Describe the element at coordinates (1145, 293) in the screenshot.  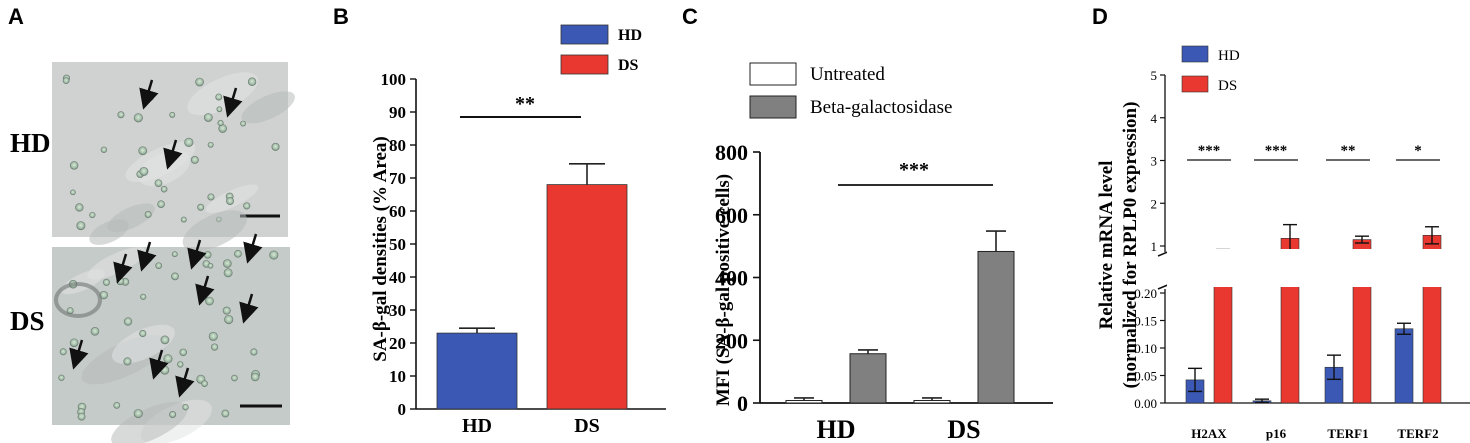
I see `y-tick-label: 0.20` at that location.